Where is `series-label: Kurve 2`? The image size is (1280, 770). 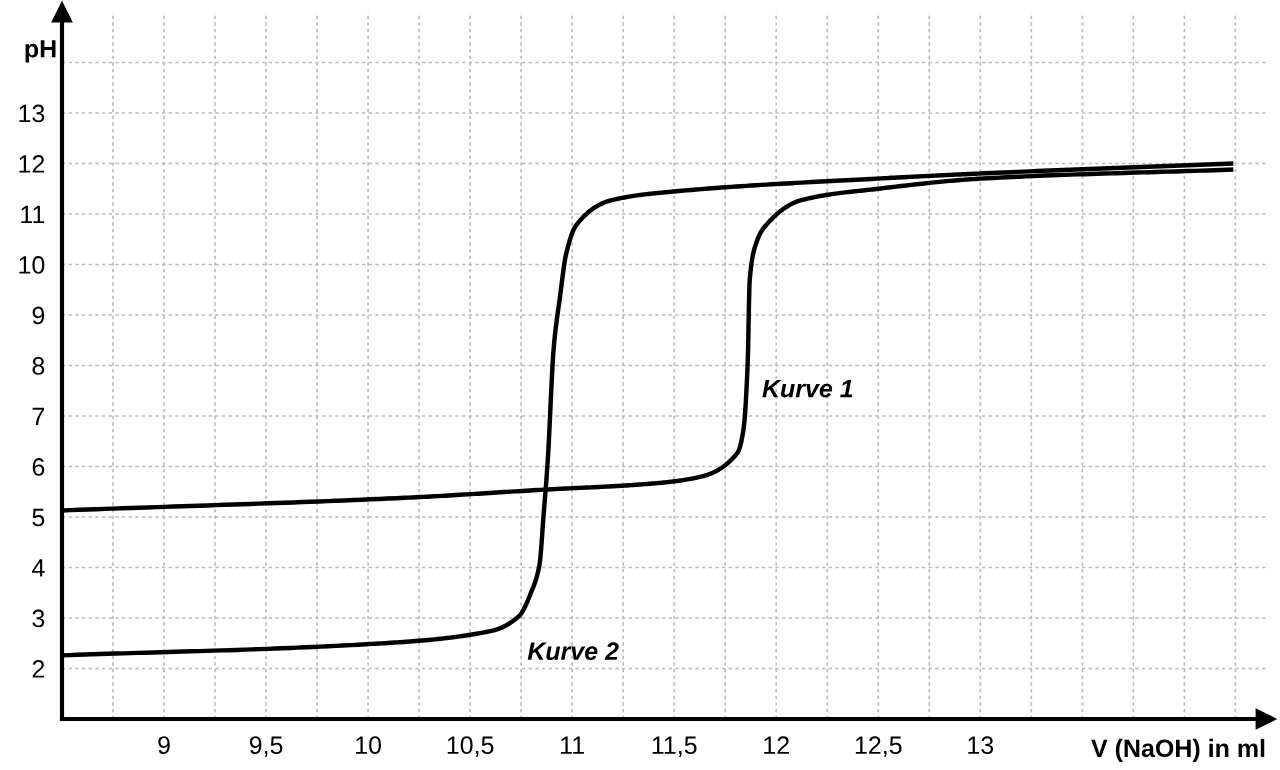
series-label: Kurve 2 is located at coordinates (573, 651).